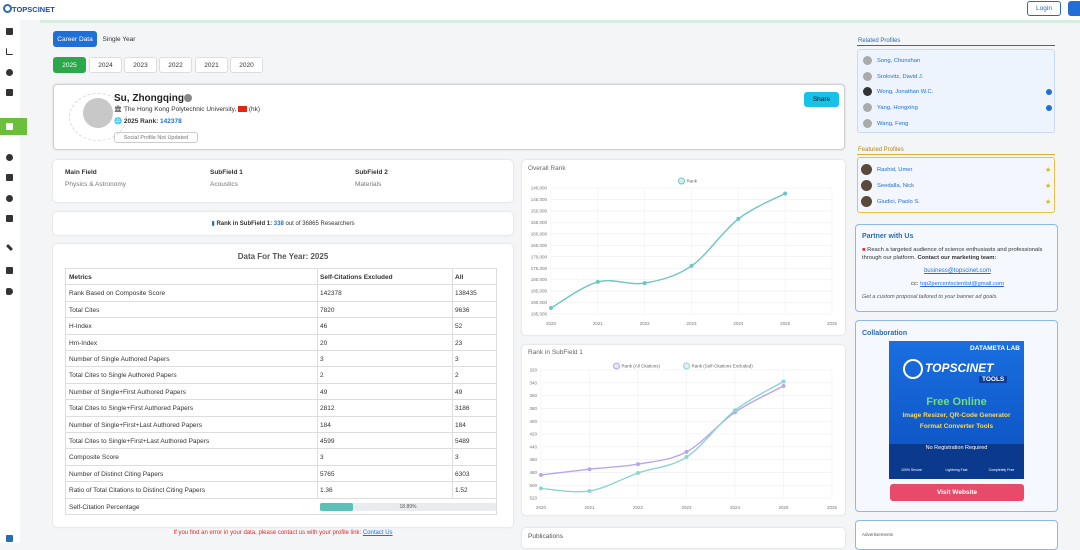 The height and width of the screenshot is (550, 1080). I want to click on cc-email: top2percentscientist@gmail.com, so click(962, 284).